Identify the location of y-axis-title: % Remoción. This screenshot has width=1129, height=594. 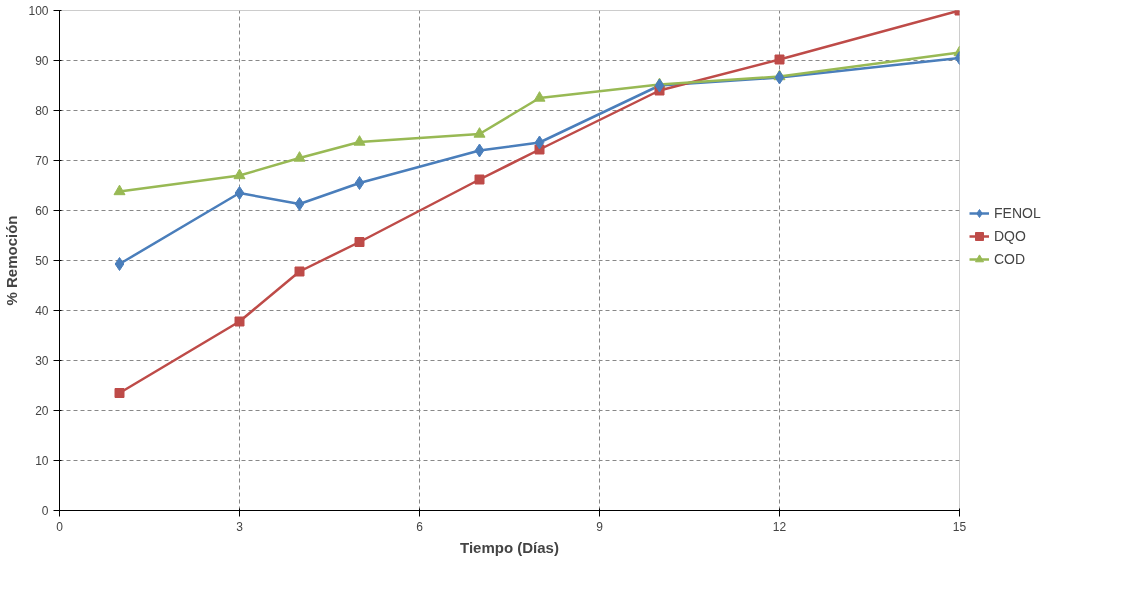
(12, 260).